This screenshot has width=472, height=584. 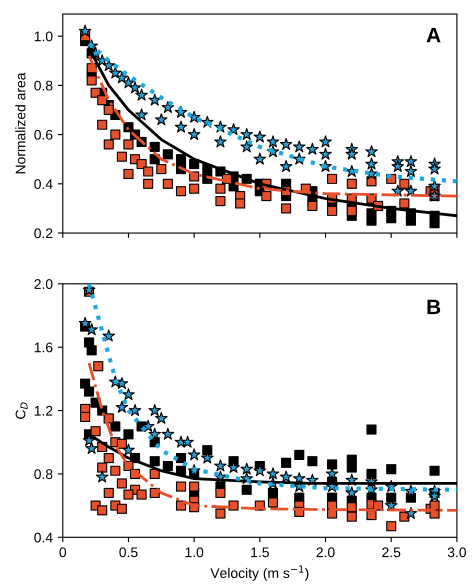 What do you see at coordinates (259, 573) in the screenshot?
I see `x-axis-title: Velocity (m s$^{−1}$)` at bounding box center [259, 573].